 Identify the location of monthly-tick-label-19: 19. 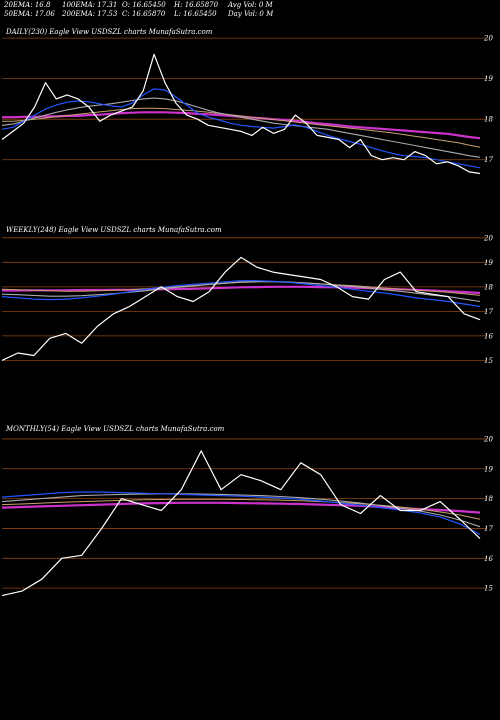
(488, 469).